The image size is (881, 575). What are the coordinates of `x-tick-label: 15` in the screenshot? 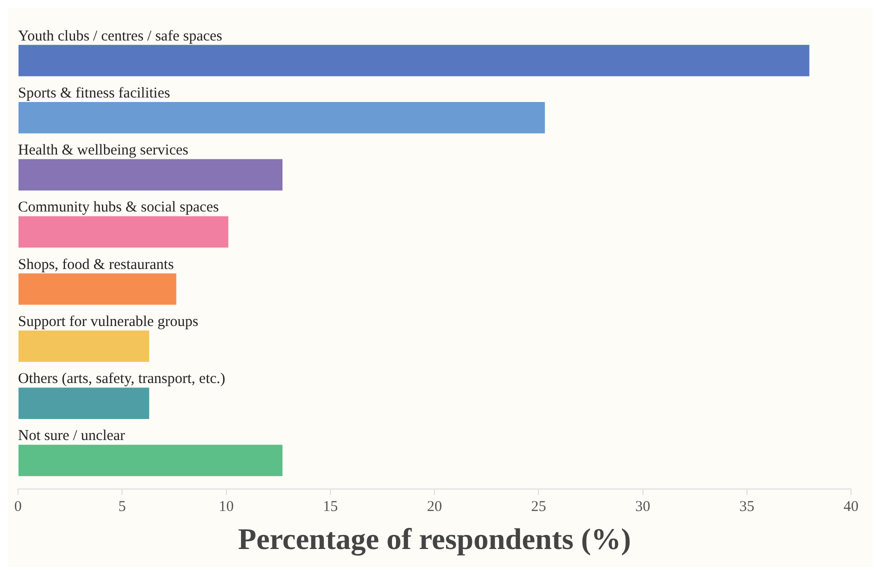 It's located at (330, 506).